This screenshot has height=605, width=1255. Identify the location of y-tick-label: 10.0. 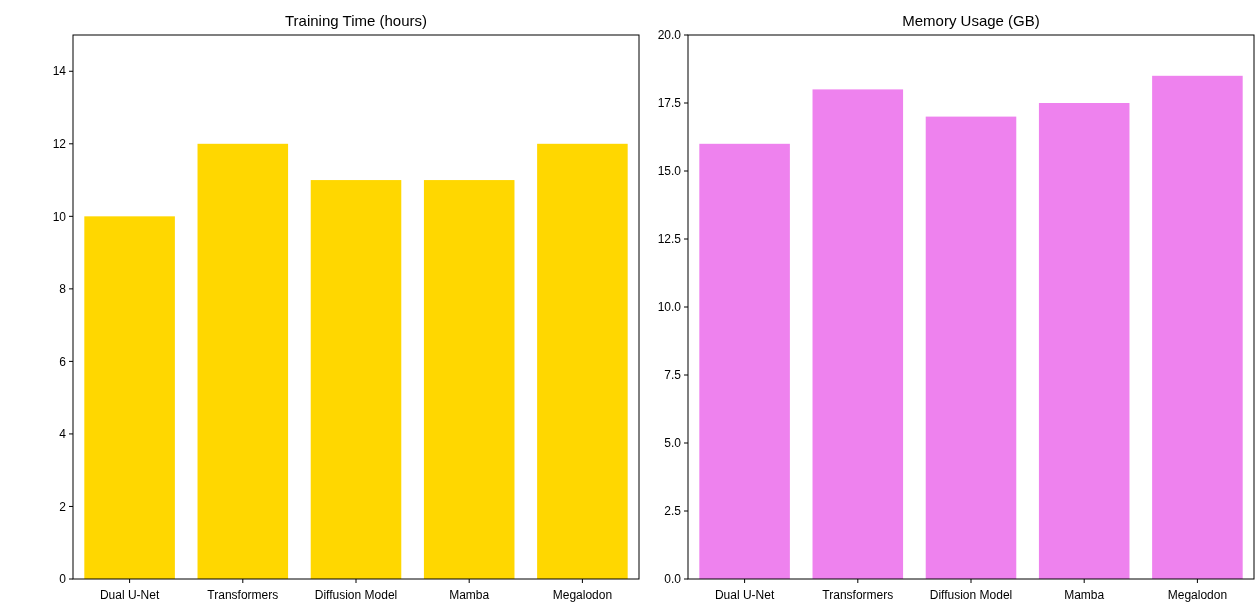
(669, 307).